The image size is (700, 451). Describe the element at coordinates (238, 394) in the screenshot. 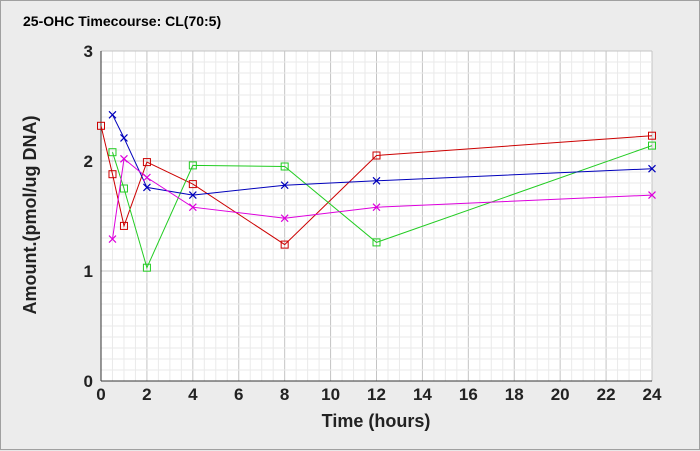

I see `x-tick-label: 6` at that location.